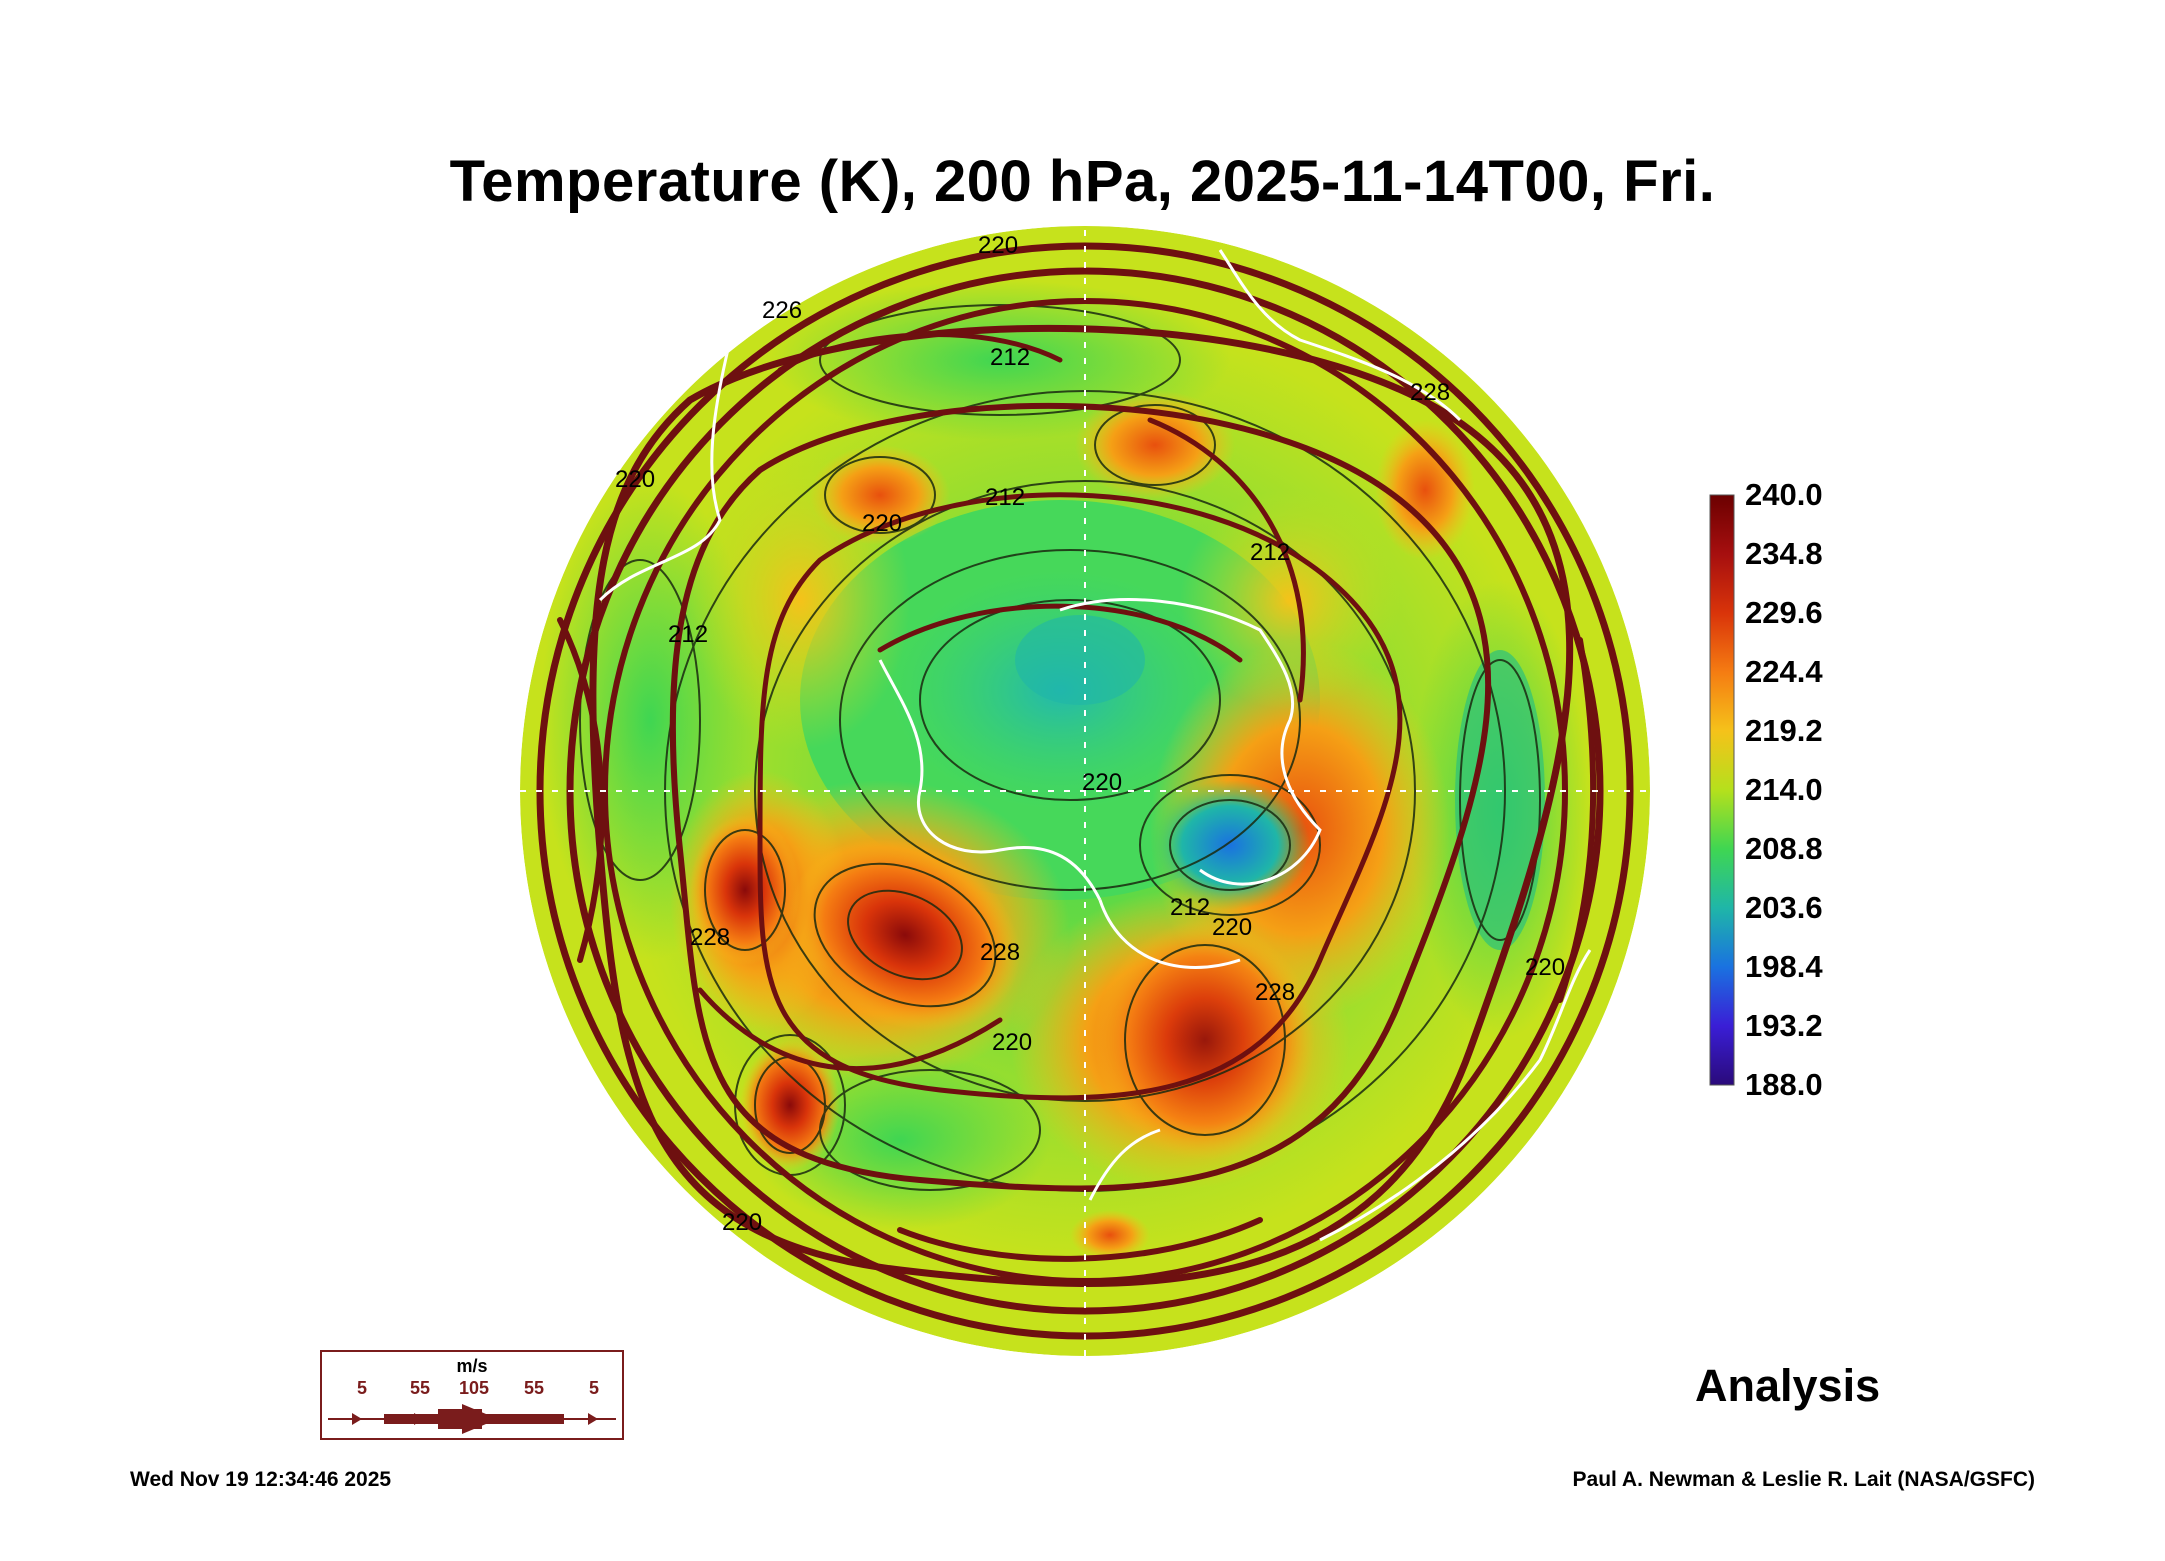  What do you see at coordinates (1784, 789) in the screenshot?
I see `colorbar-tick-label: 214.0` at bounding box center [1784, 789].